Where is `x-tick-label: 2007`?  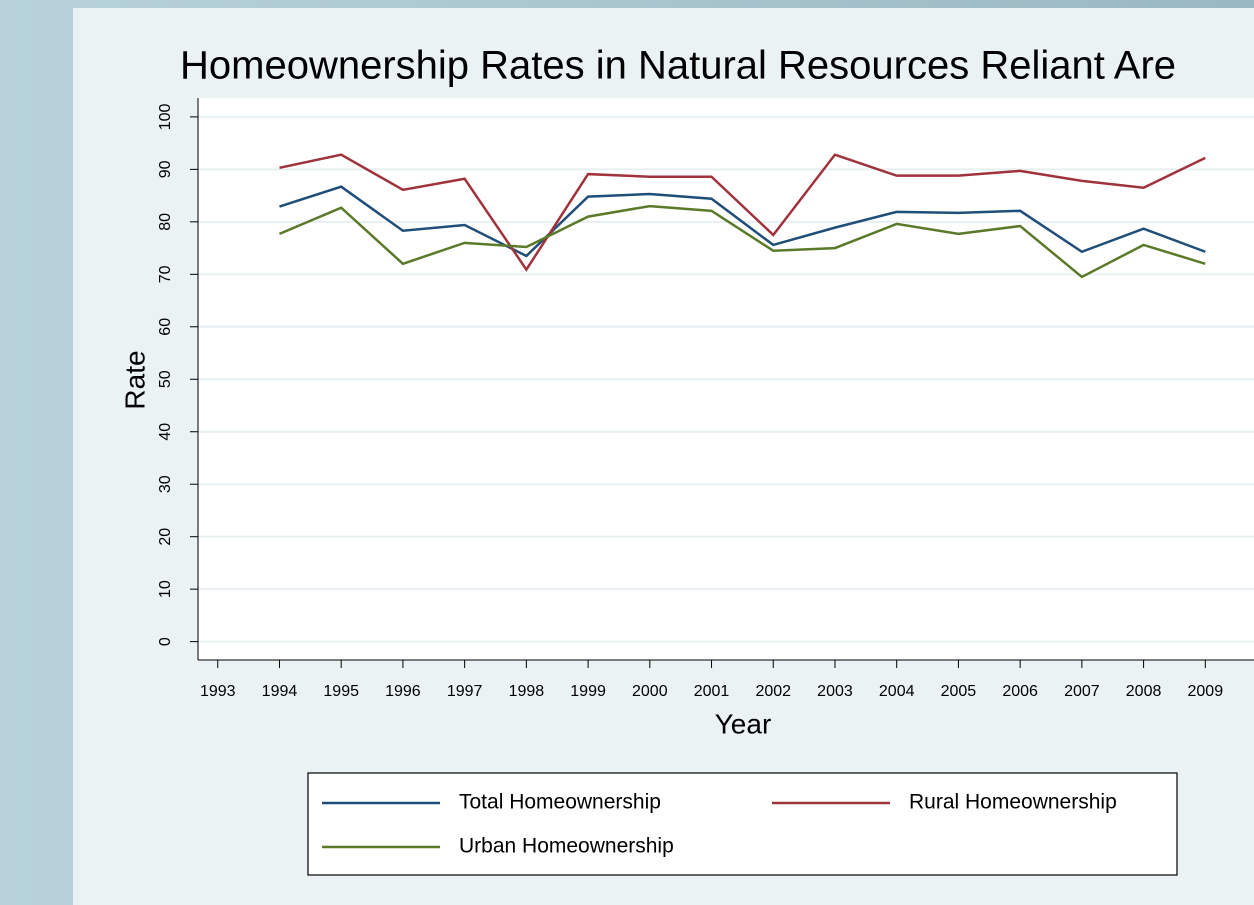
x-tick-label: 2007 is located at coordinates (1082, 691).